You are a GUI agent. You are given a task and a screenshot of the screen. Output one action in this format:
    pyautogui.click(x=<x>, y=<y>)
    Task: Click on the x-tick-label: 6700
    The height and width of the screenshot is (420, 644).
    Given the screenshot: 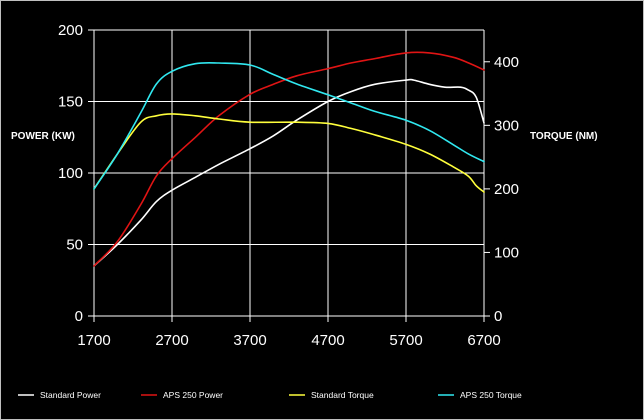 What is the action you would take?
    pyautogui.click(x=483, y=340)
    